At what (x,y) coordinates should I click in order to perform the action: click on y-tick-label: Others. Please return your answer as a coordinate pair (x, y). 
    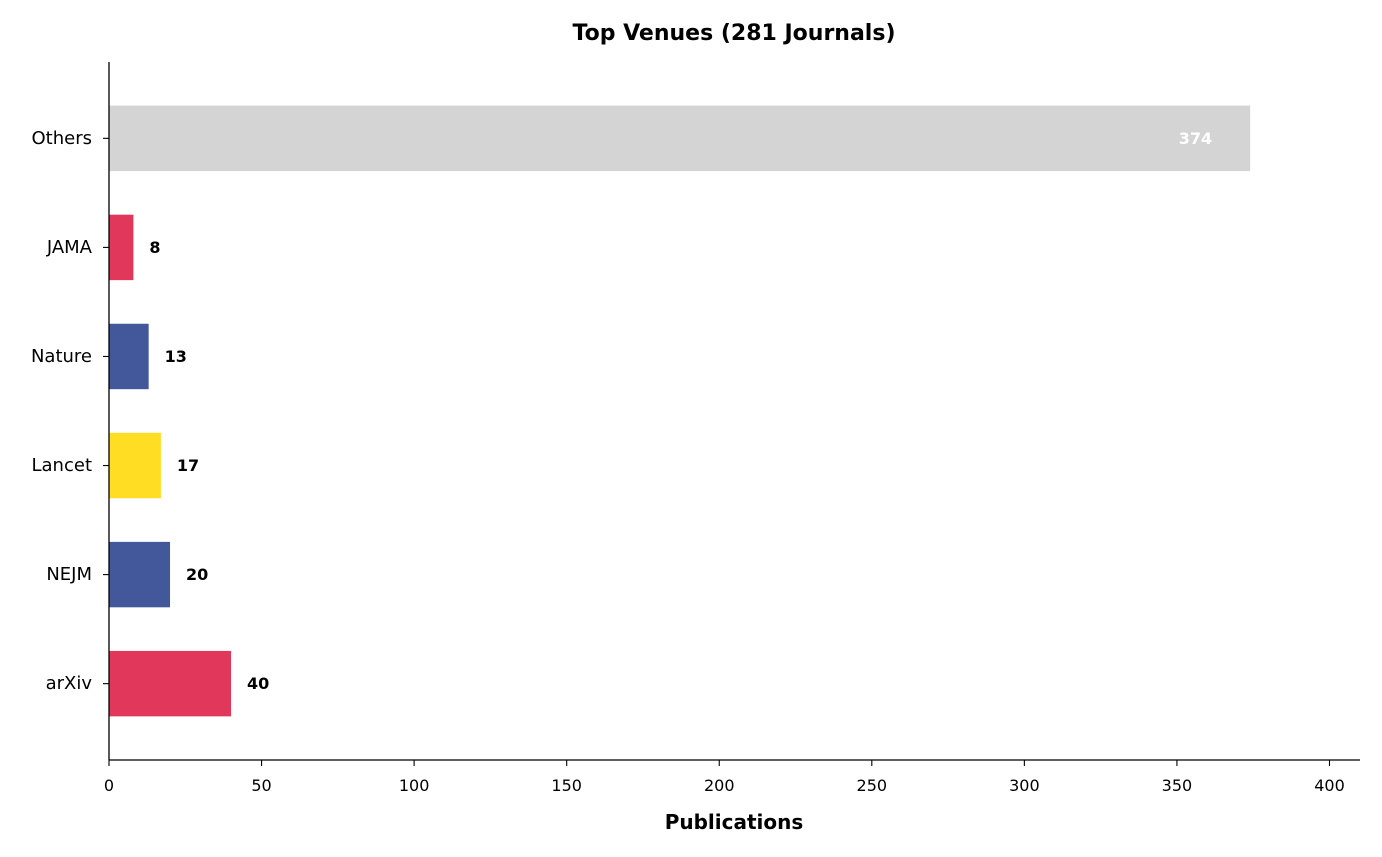
    Looking at the image, I should click on (62, 138).